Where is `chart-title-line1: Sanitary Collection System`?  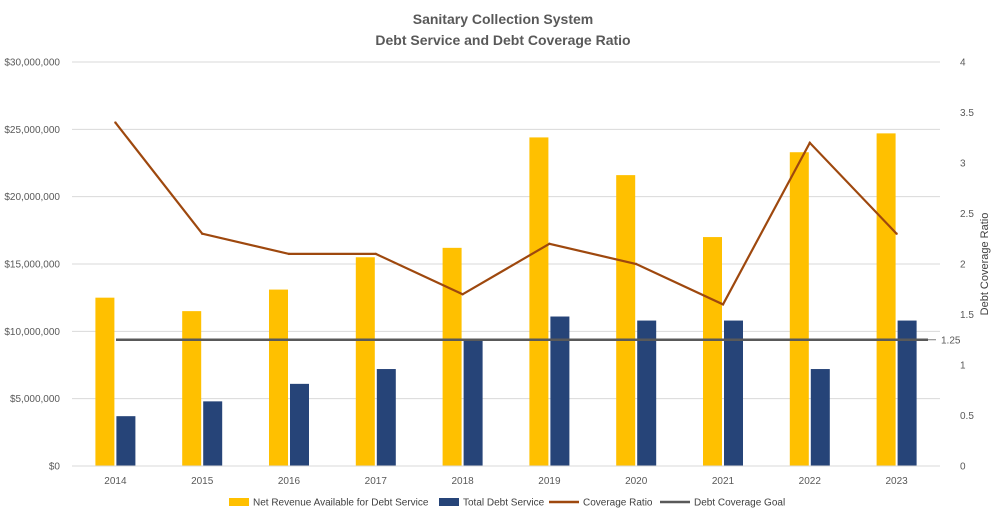 chart-title-line1: Sanitary Collection System is located at coordinates (503, 19).